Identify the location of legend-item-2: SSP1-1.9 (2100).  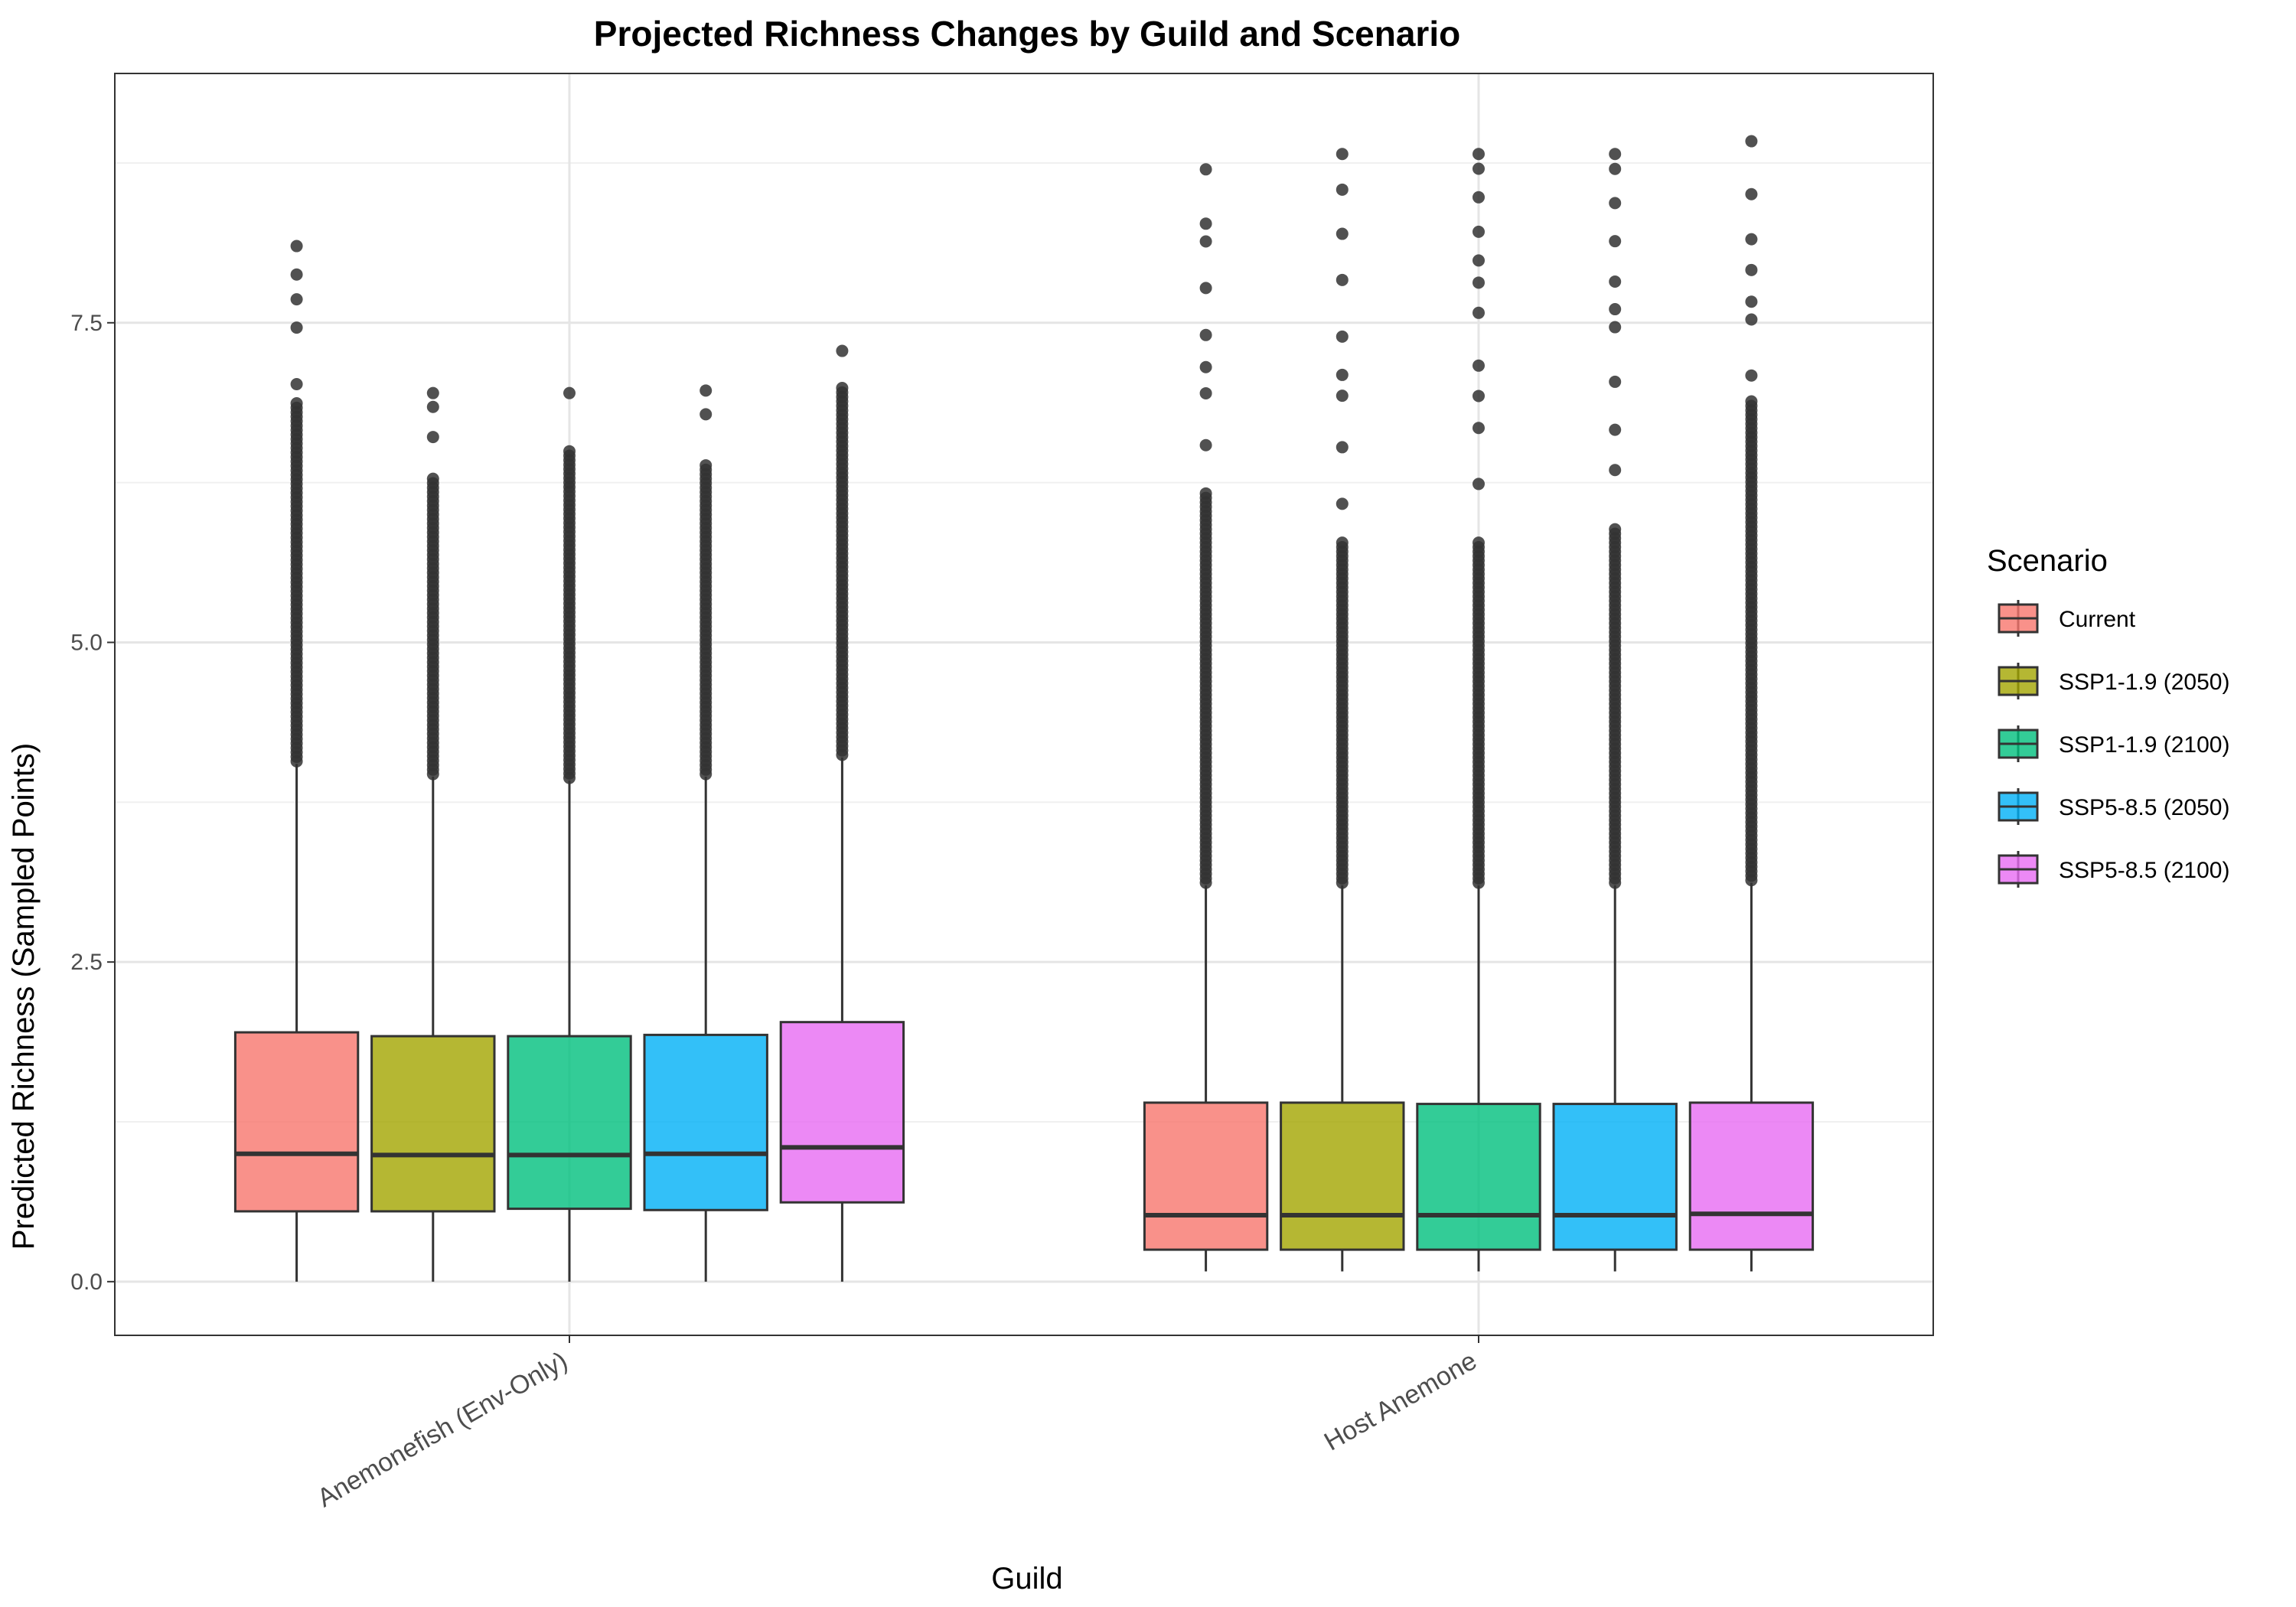
(2113, 743).